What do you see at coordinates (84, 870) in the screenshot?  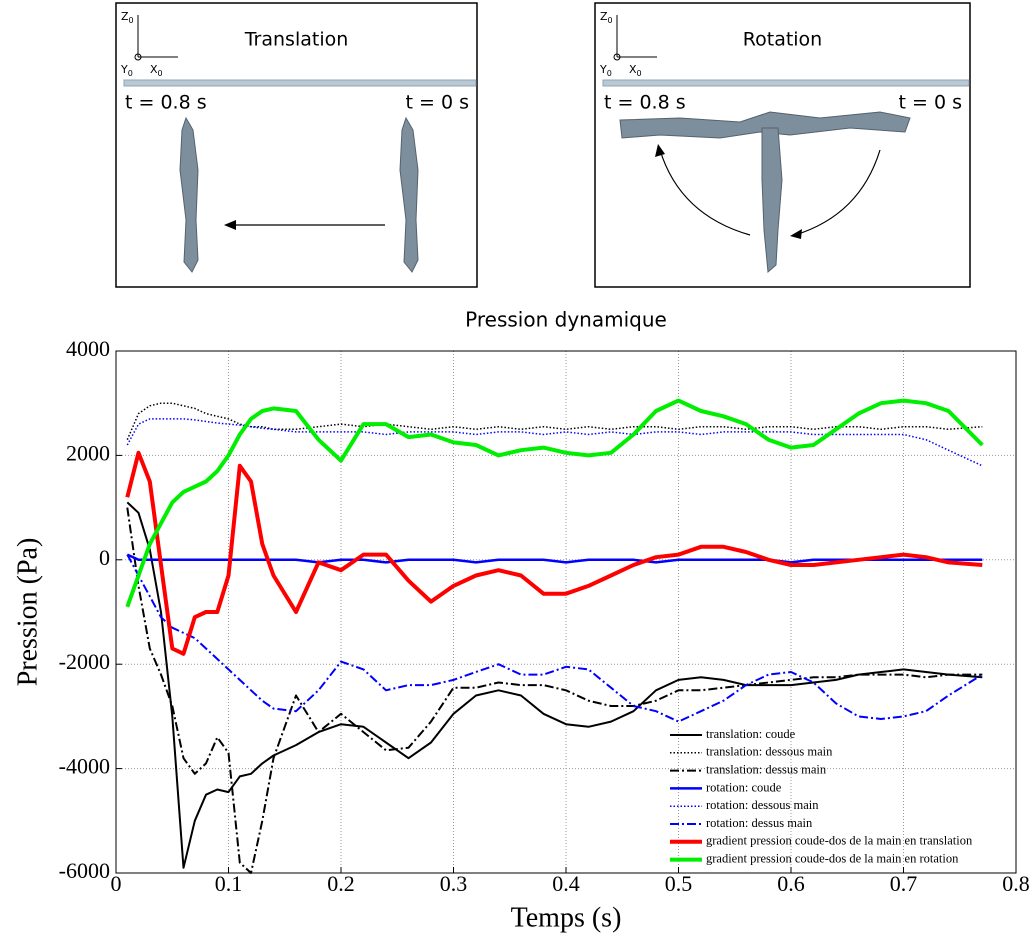 I see `y-tick-label: -6000` at bounding box center [84, 870].